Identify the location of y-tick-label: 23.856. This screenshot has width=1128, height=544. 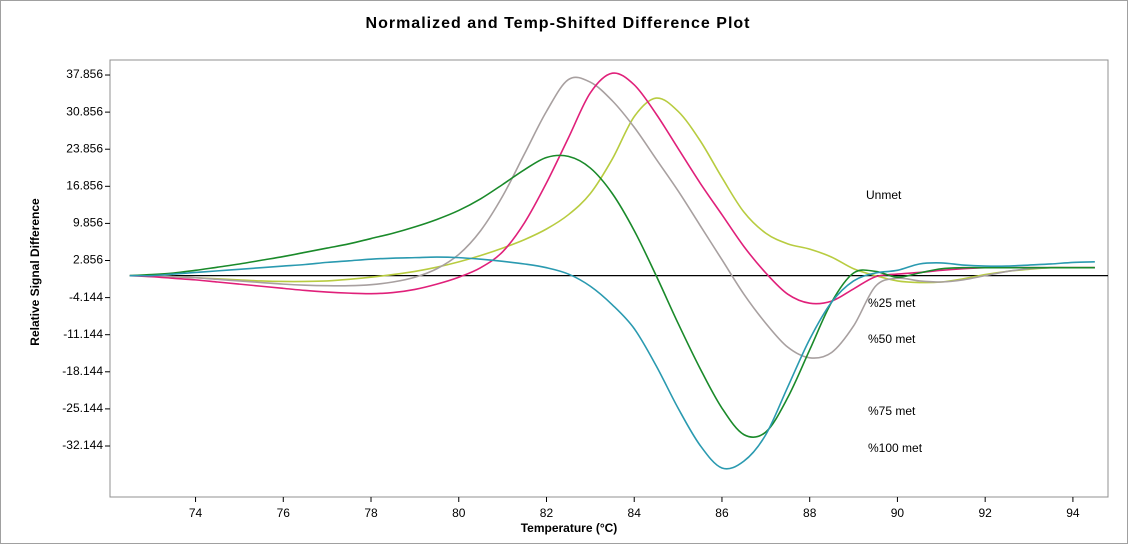
(84, 148).